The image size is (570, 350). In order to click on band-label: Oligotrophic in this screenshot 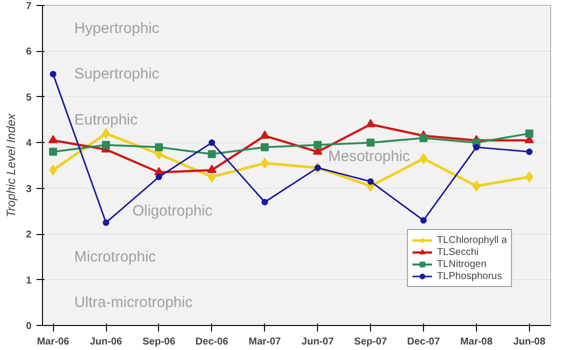, I will do `click(172, 211)`.